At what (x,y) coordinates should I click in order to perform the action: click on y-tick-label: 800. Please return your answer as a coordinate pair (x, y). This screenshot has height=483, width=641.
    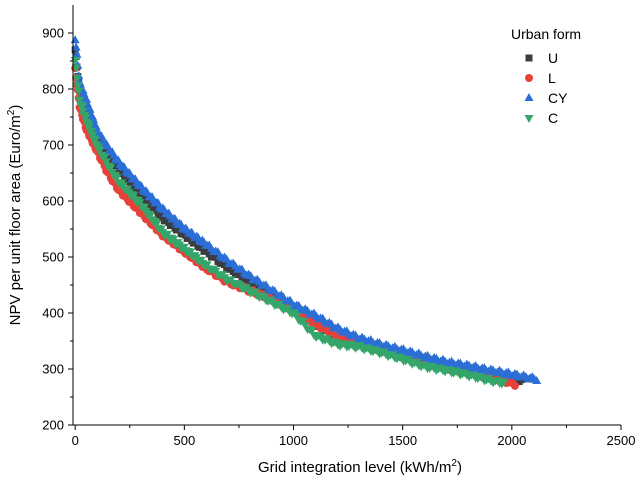
    Looking at the image, I should click on (53, 89).